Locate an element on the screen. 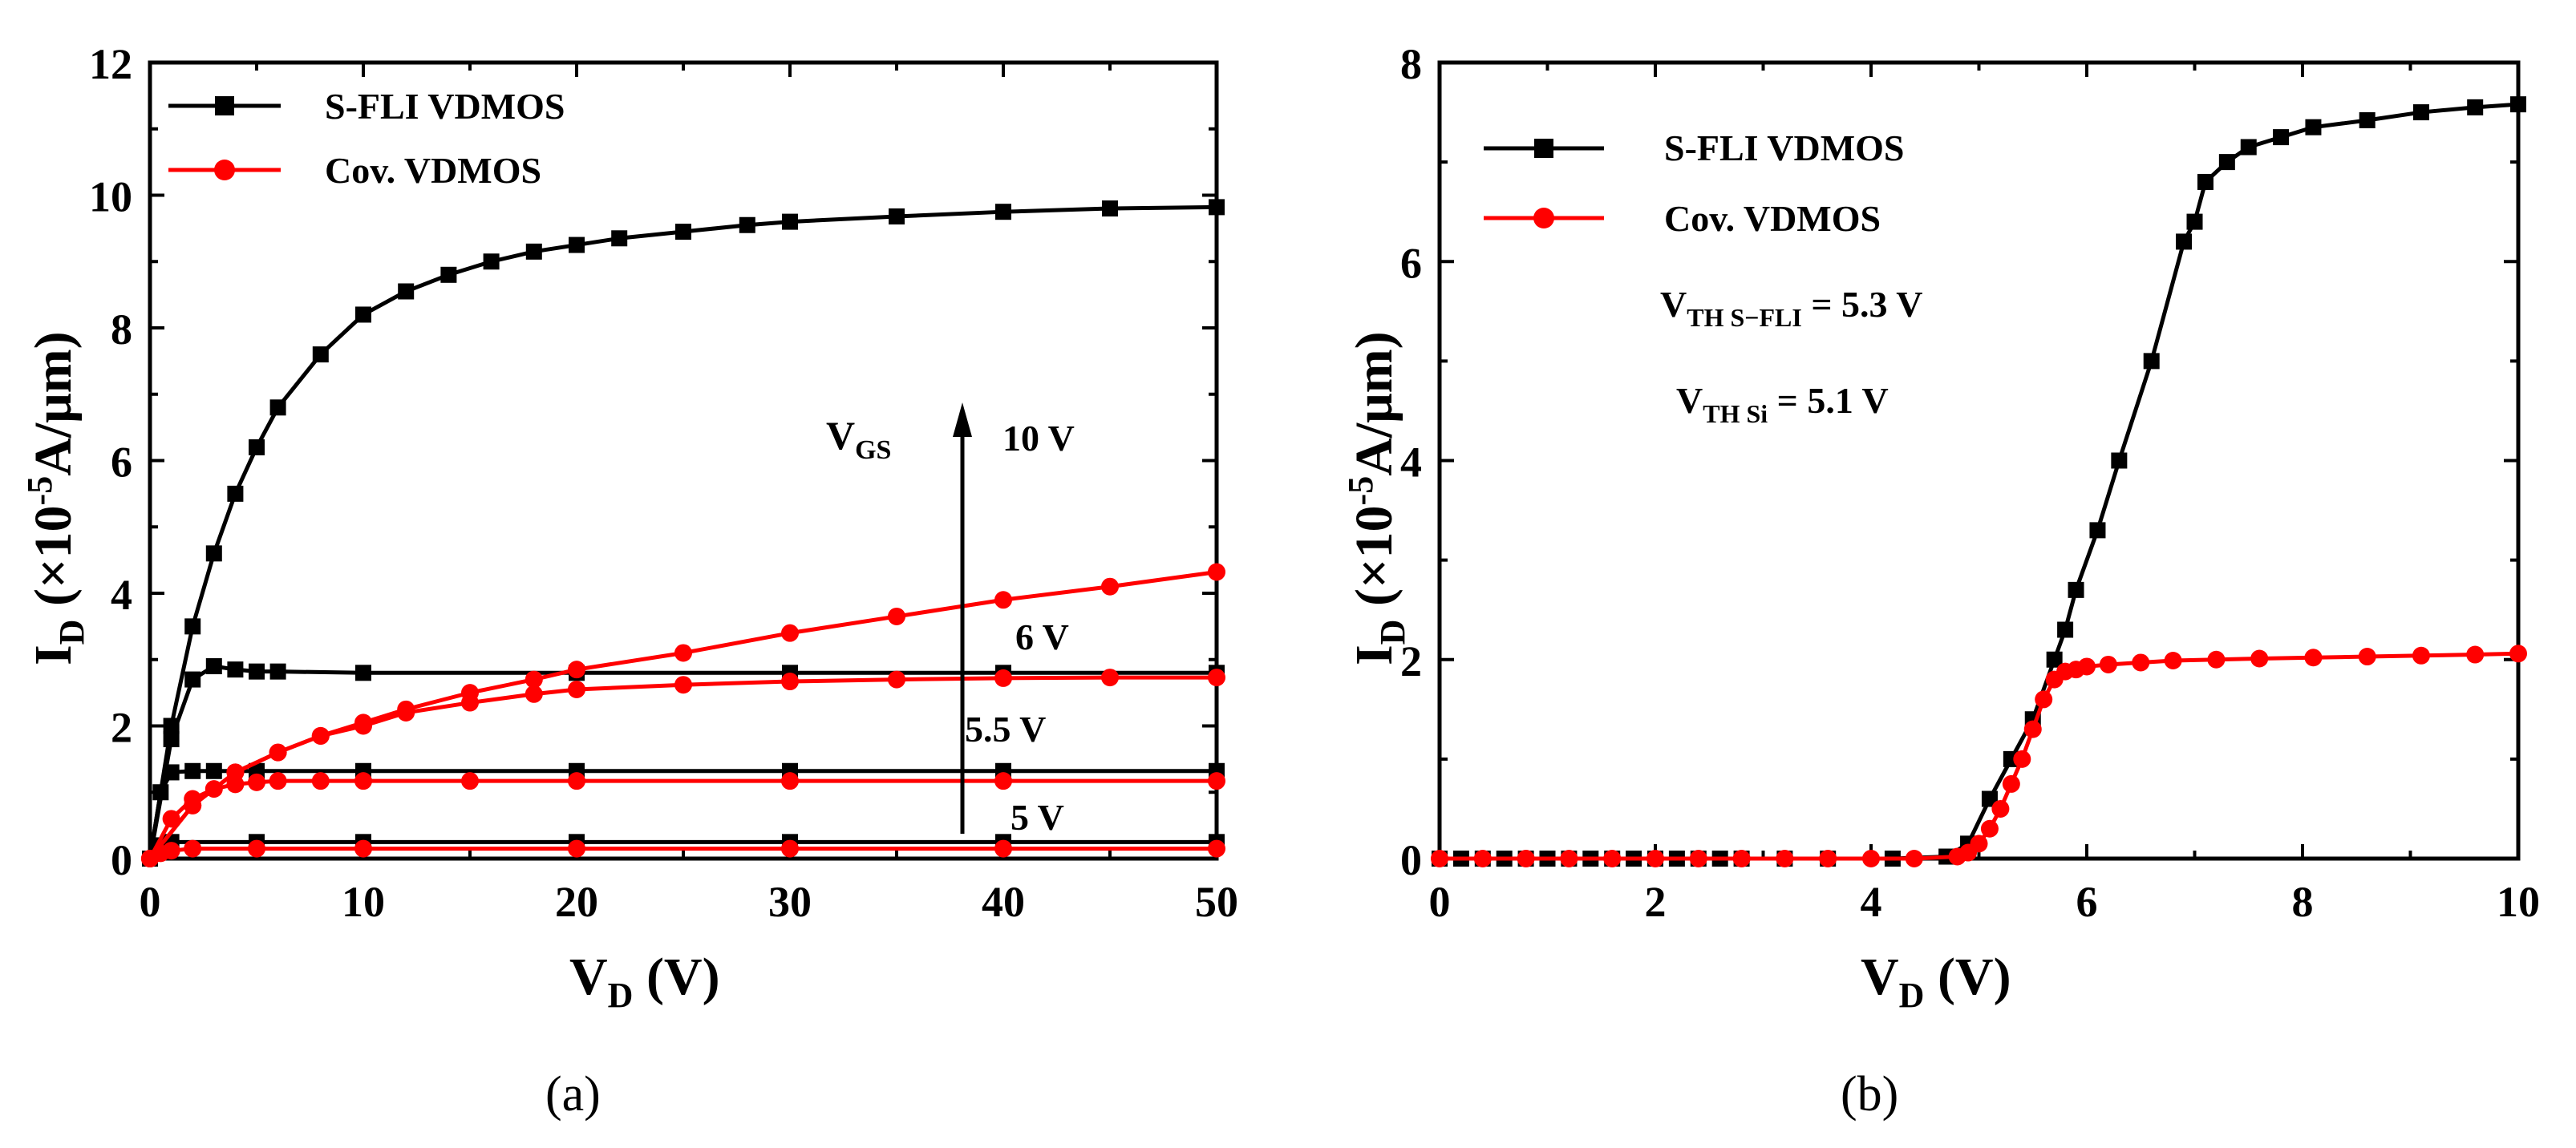 Image resolution: width=2576 pixels, height=1148 pixels. legend-label-cov: Cov. VDMOS is located at coordinates (433, 170).